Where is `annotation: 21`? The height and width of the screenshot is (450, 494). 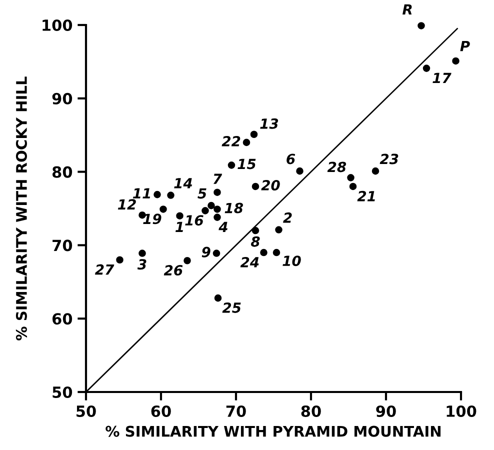
annotation: 21 is located at coordinates (366, 196).